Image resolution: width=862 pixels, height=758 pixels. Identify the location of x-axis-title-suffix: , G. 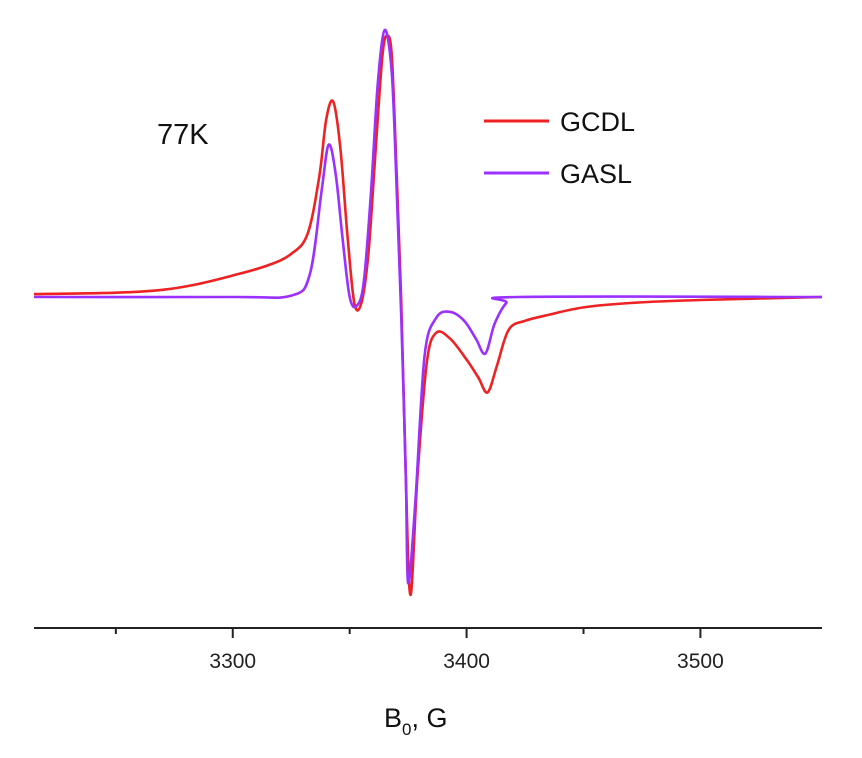
(429, 718).